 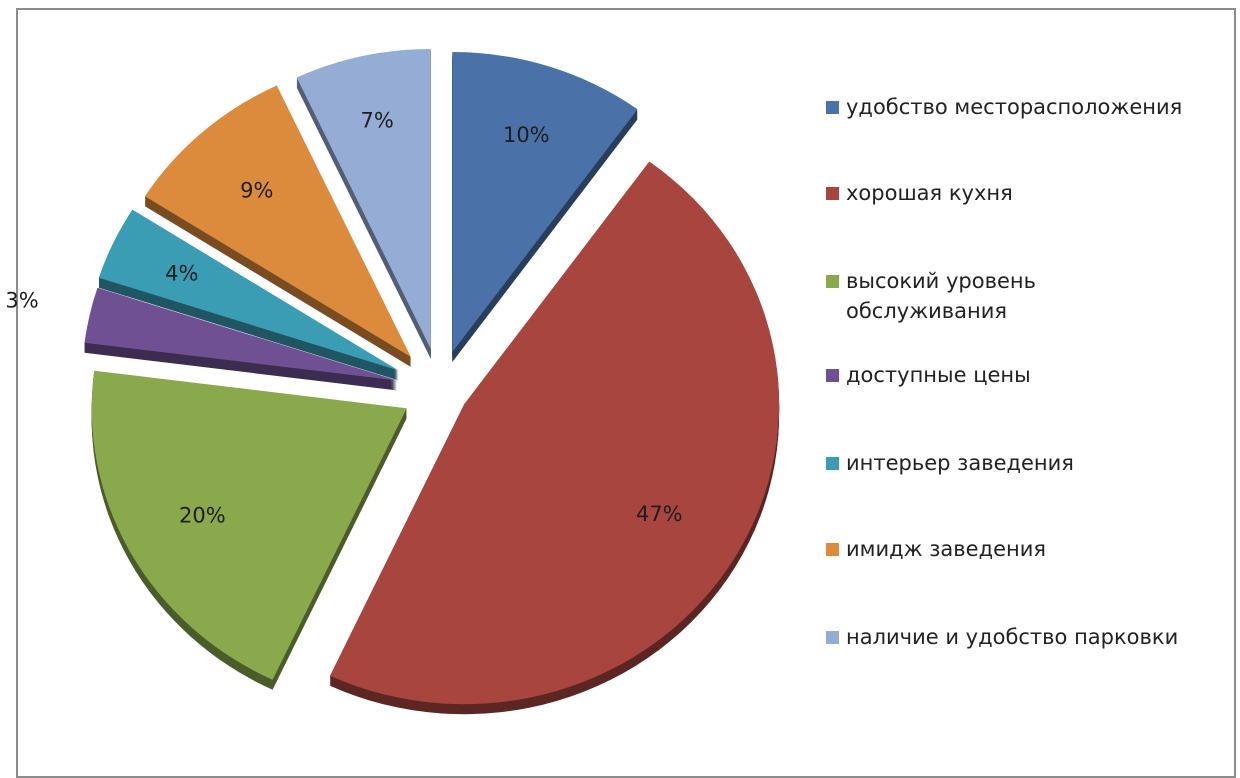 I want to click on legend-item: высокий уровень обслуживания, so click(x=946, y=296).